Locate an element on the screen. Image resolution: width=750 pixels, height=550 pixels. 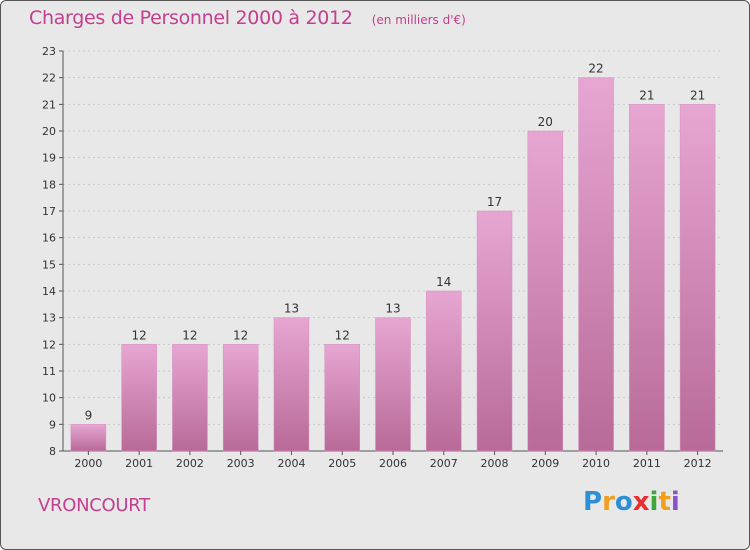
x-tick-label: 2010 is located at coordinates (596, 463).